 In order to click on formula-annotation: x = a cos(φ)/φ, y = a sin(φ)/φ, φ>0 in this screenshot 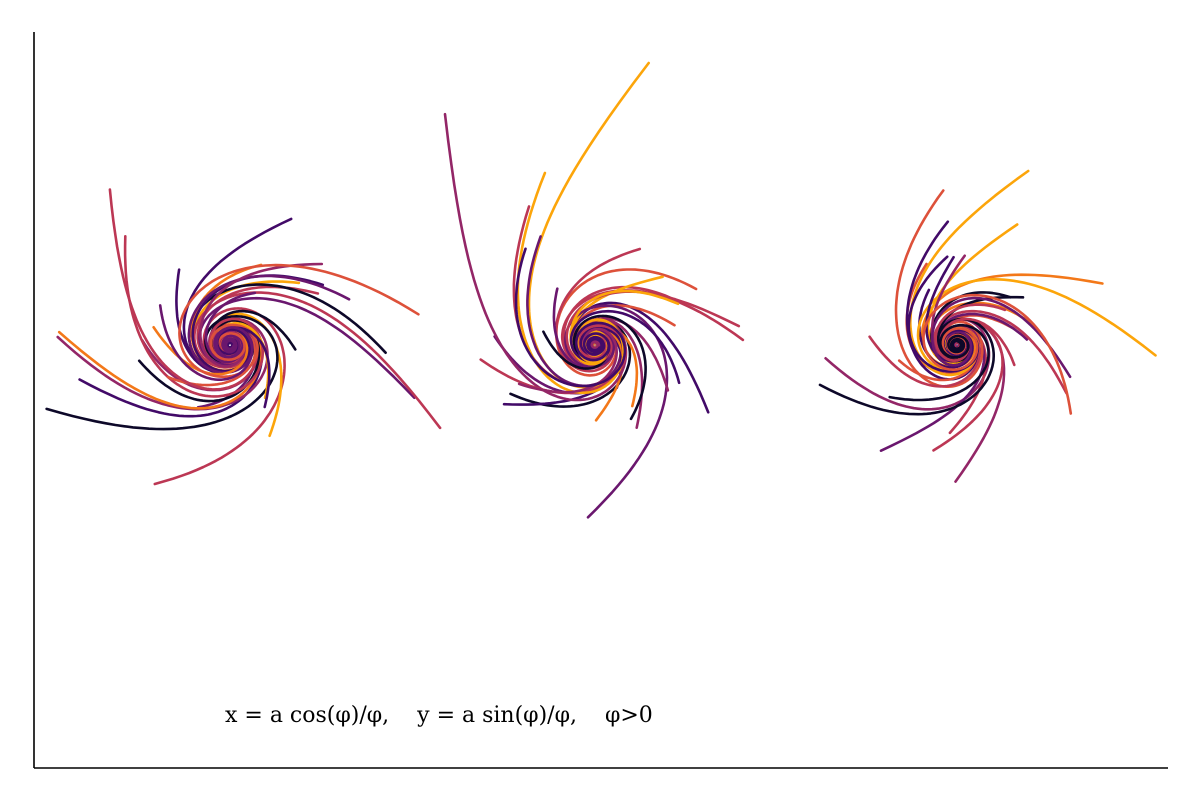, I will do `click(439, 715)`.